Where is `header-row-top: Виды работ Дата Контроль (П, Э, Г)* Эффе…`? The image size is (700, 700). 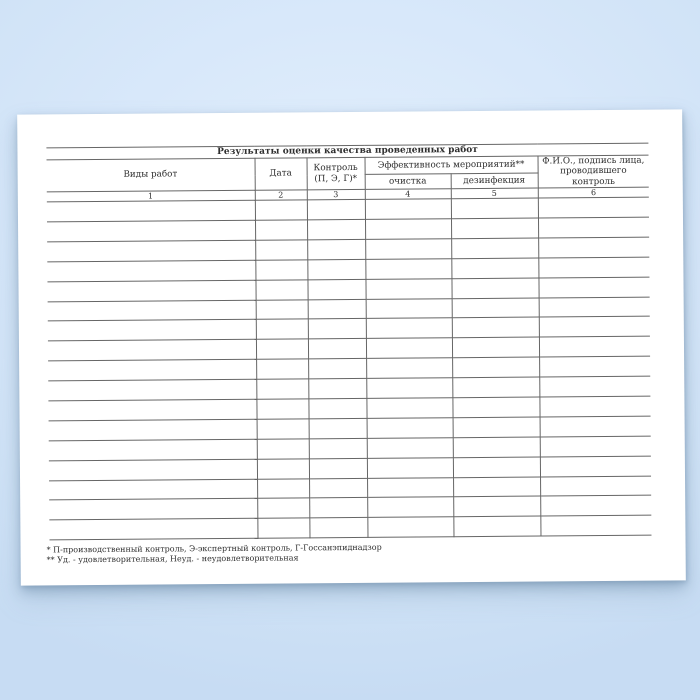
header-row-top: Виды работ Дата Контроль (П, Э, Г)* Эффе… is located at coordinates (347, 174).